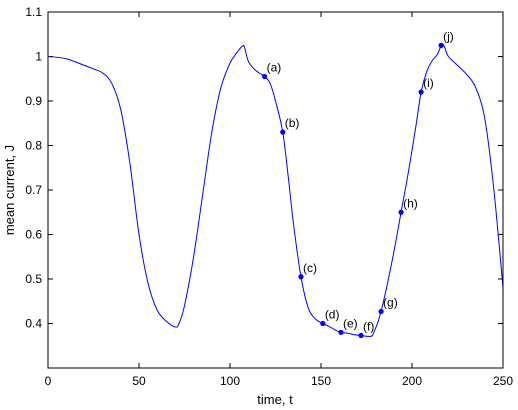  Describe the element at coordinates (33, 12) in the screenshot. I see `y-tick-label-7: 1.1` at that location.